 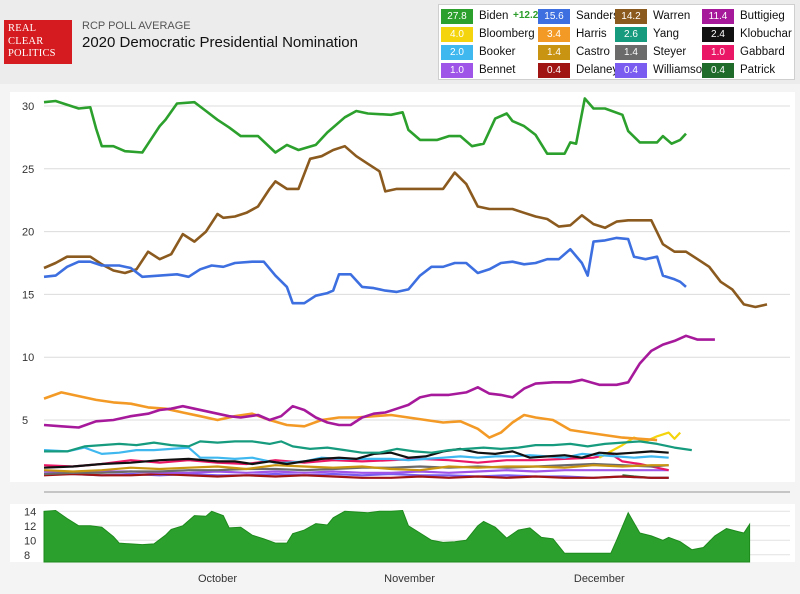 What do you see at coordinates (597, 16) in the screenshot?
I see `legend-candidate-name: Sanders` at bounding box center [597, 16].